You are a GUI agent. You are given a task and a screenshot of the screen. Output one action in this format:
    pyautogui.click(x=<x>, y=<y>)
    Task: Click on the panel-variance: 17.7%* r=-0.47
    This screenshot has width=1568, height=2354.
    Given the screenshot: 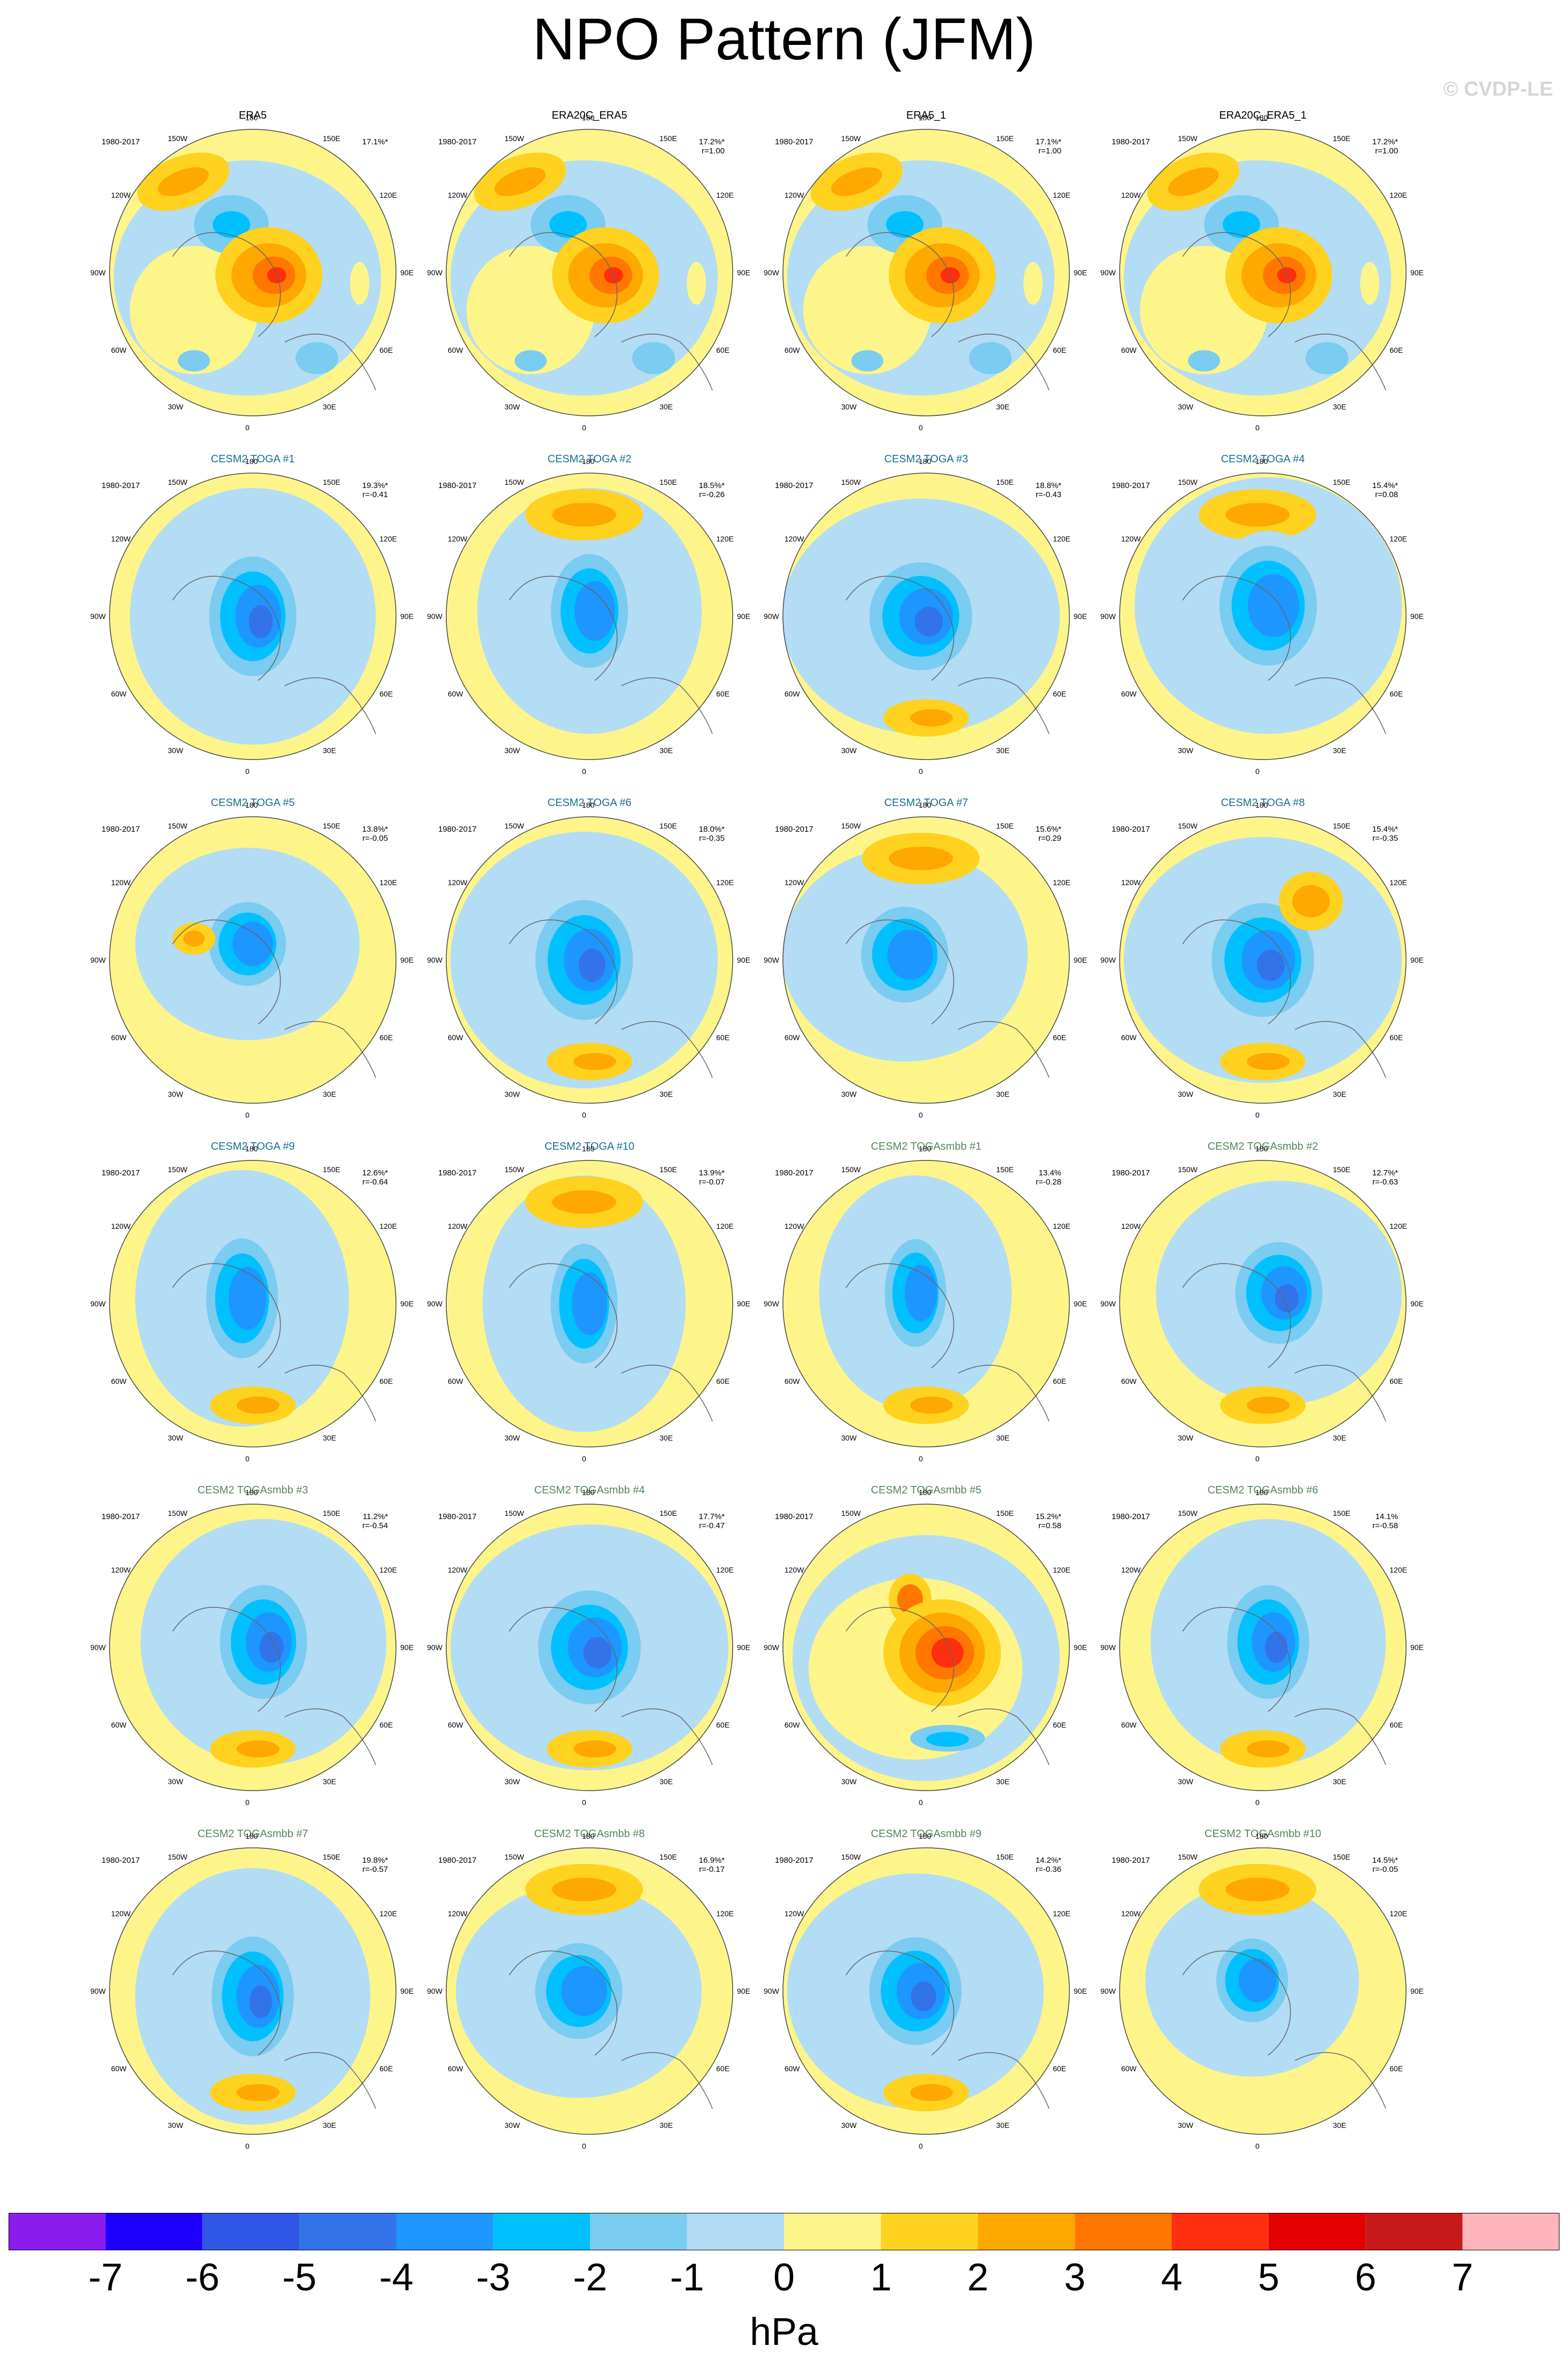 What is the action you would take?
    pyautogui.click(x=712, y=1521)
    